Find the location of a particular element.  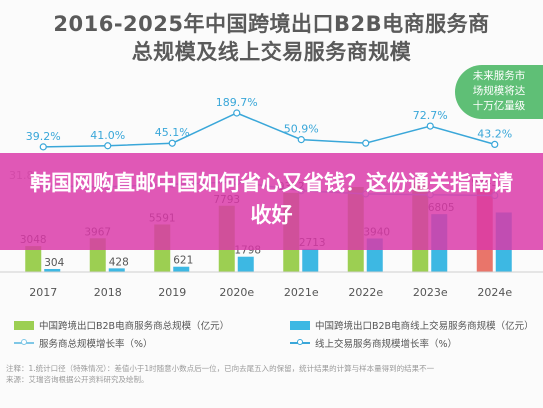

rate-label-0-2018: 41.0% is located at coordinates (107, 135).